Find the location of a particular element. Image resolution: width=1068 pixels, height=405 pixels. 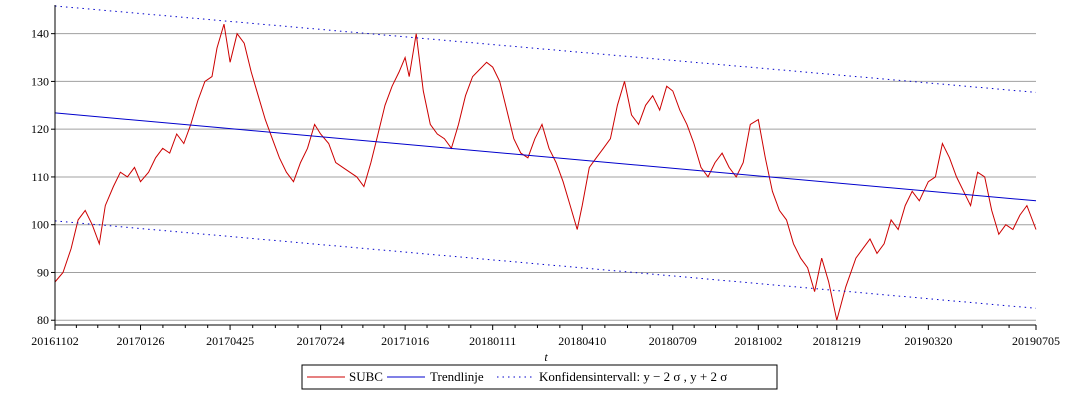

x-tick-label: 20180410 is located at coordinates (582, 341).